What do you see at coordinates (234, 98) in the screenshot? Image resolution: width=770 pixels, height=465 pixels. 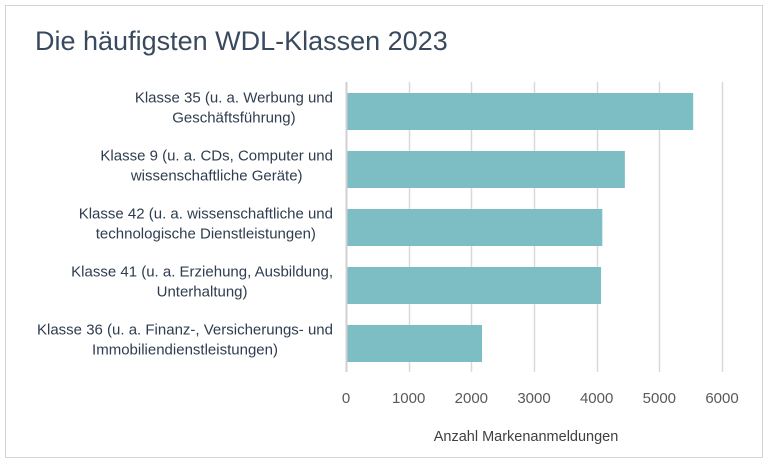 I see `category-label-line: Klasse 35 (u. a. Werbung und` at bounding box center [234, 98].